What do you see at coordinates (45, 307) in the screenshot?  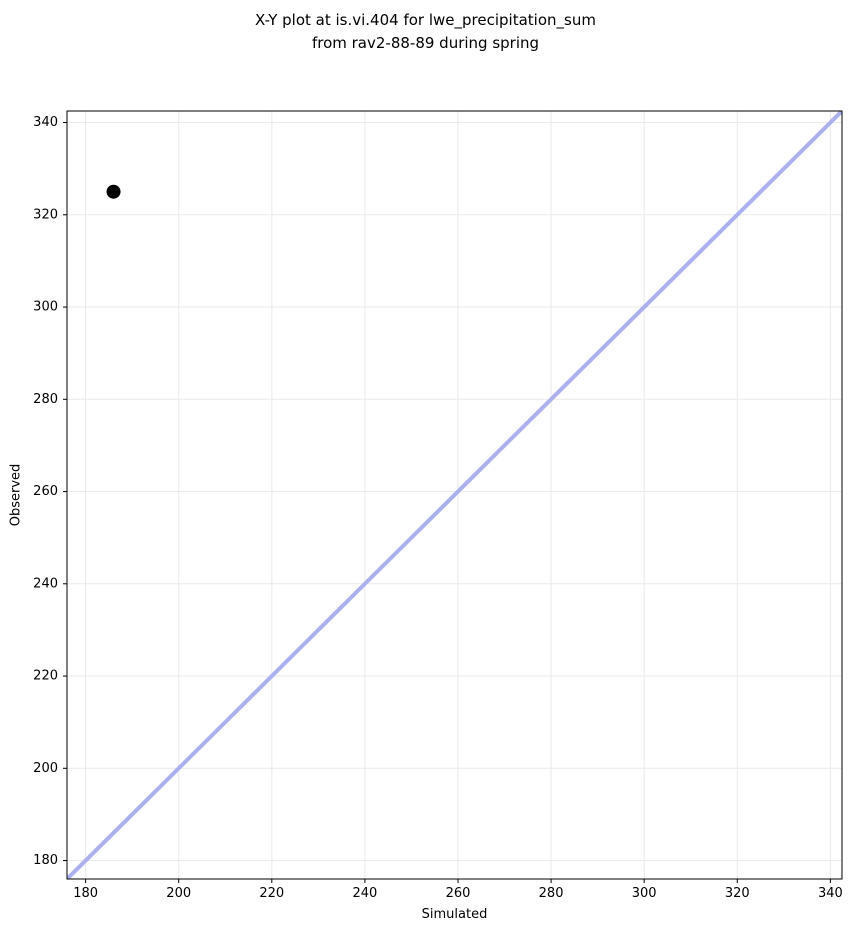 I see `y-tick-label: 300` at bounding box center [45, 307].